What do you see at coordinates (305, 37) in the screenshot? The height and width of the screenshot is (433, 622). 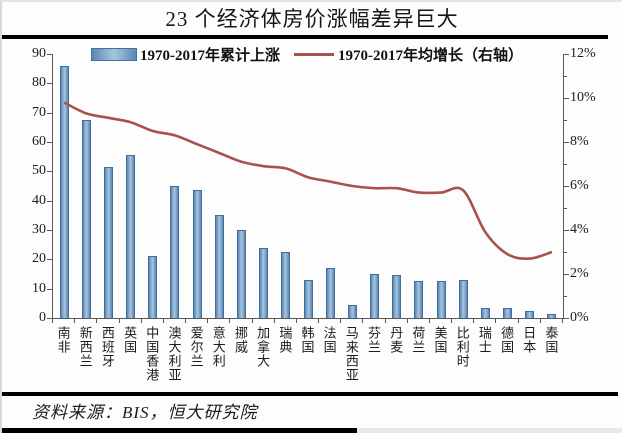 I see `title-divider-rule` at bounding box center [305, 37].